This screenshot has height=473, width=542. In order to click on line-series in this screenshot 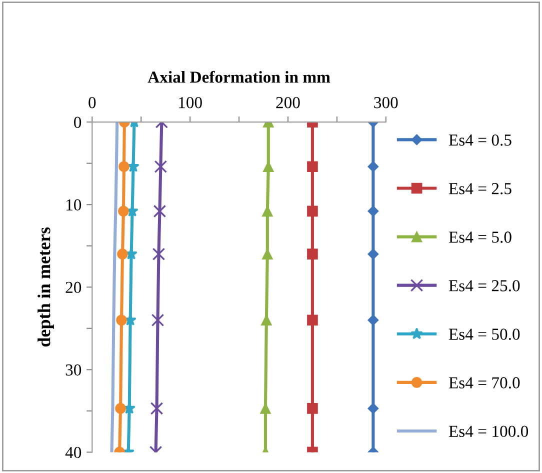, I will do `click(114, 287)`.